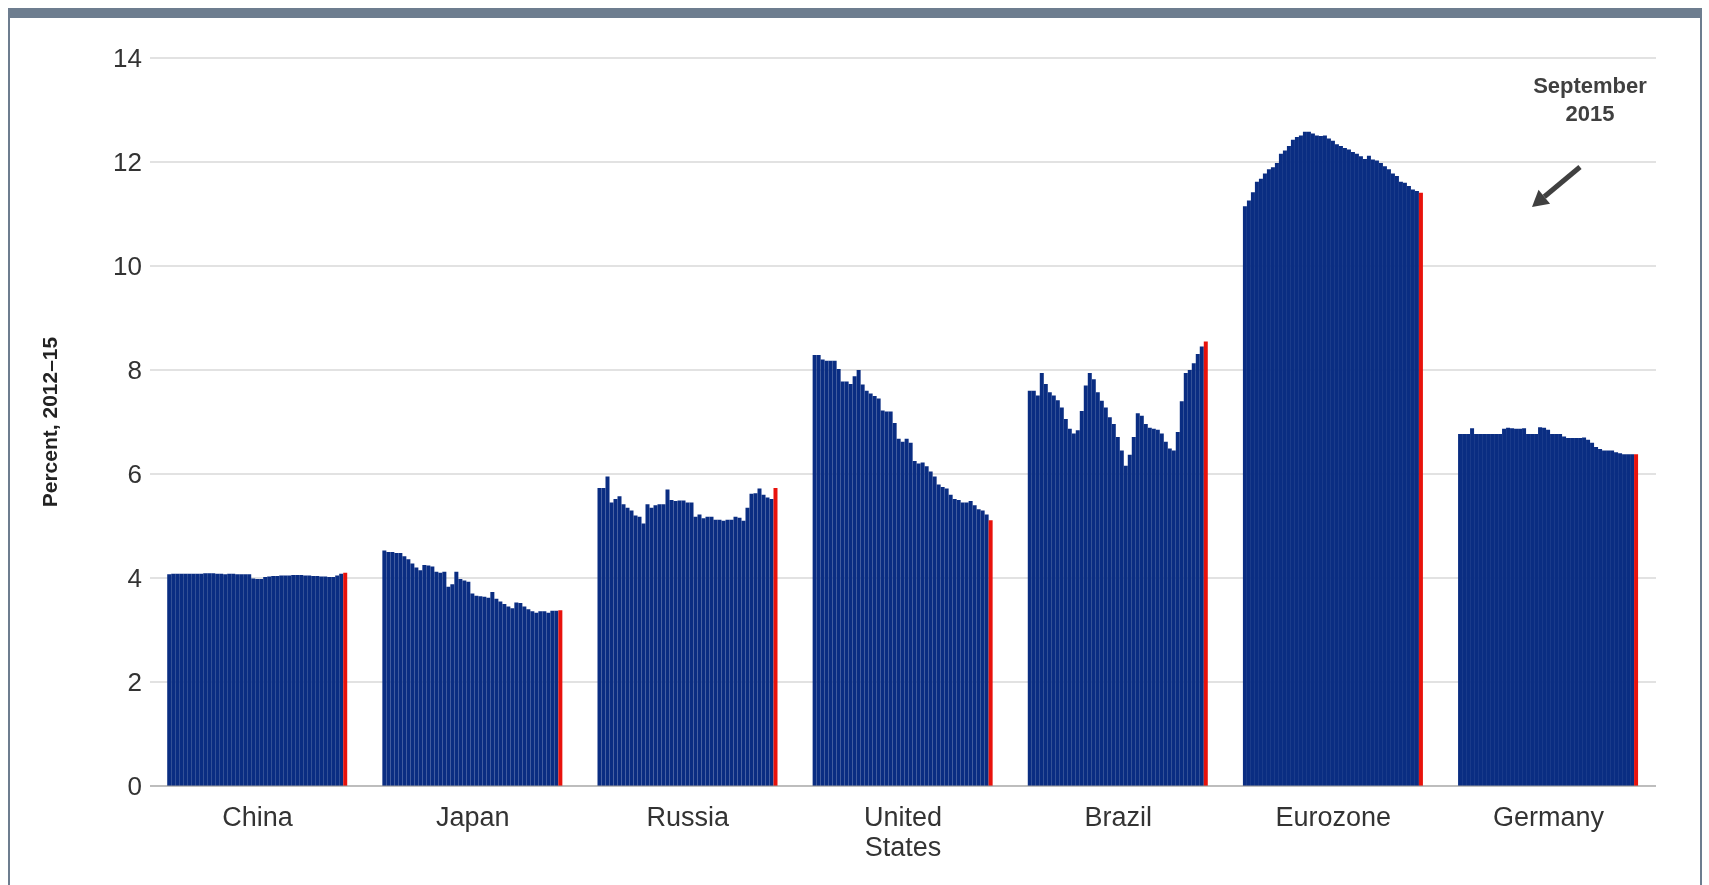  I want to click on x-tick-label: Russia, so click(688, 817).